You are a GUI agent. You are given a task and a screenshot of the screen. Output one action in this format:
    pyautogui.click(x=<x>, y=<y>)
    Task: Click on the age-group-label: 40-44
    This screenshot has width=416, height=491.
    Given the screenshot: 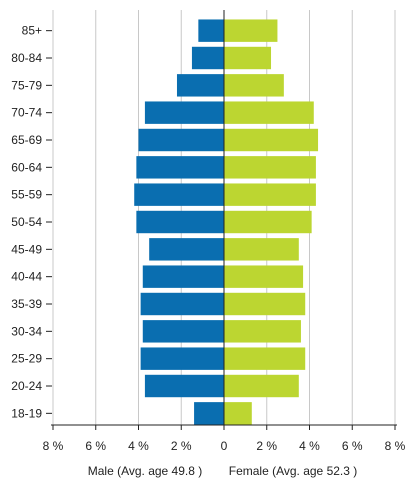 What is the action you would take?
    pyautogui.click(x=26, y=277)
    